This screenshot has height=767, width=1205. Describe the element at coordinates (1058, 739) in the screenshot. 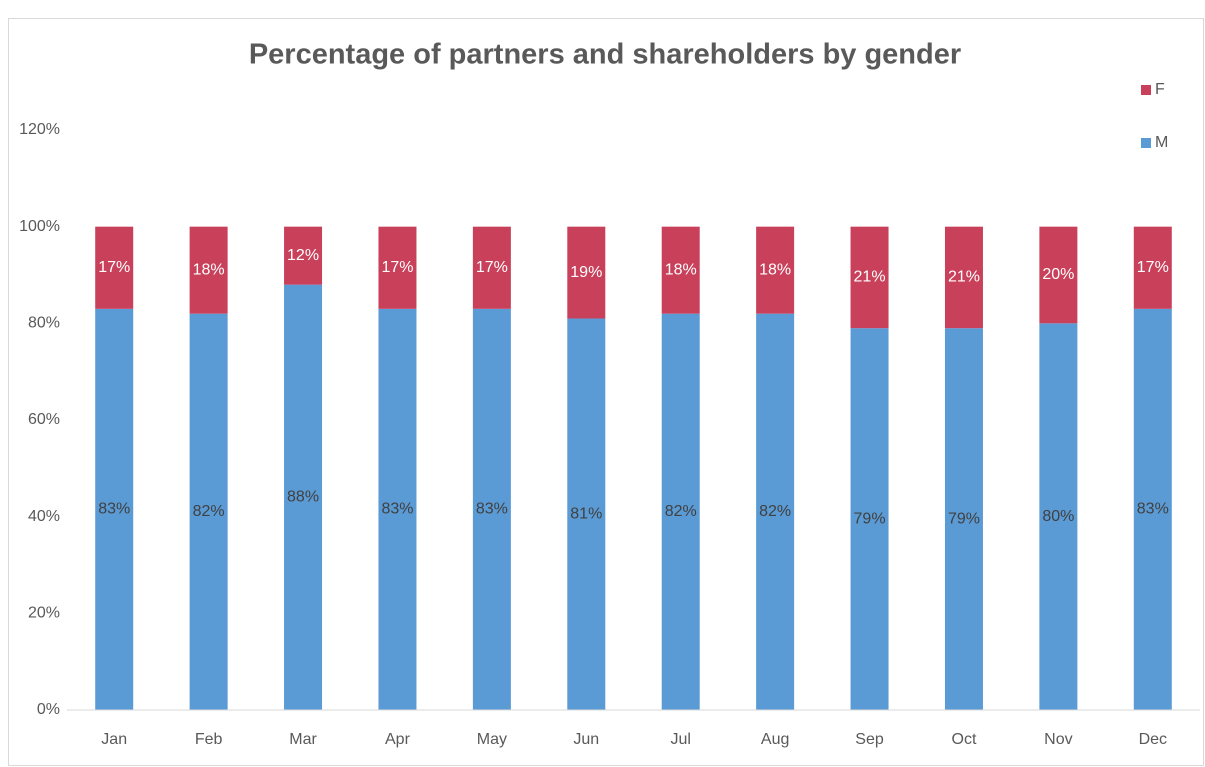

I see `x-tick-label: Nov` at that location.